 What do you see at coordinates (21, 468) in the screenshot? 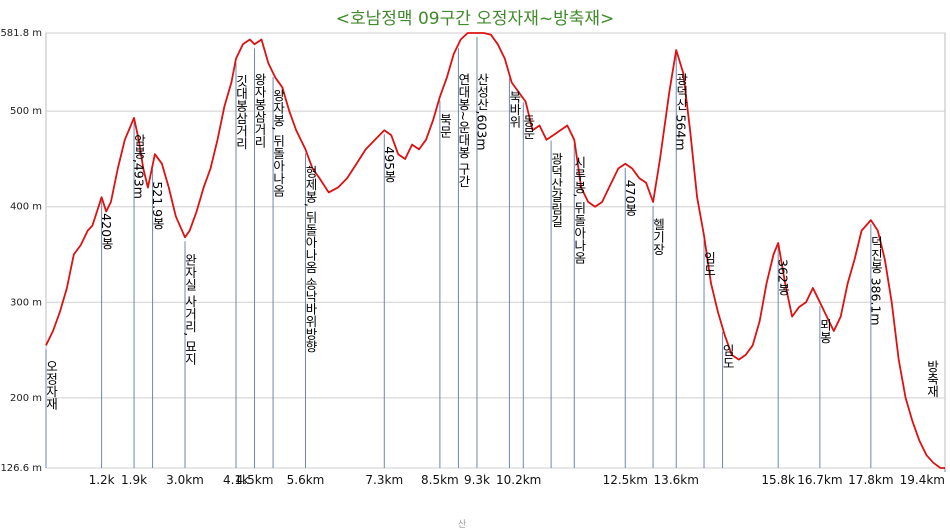
I see `y-tick-label: 126.6 m` at bounding box center [21, 468].